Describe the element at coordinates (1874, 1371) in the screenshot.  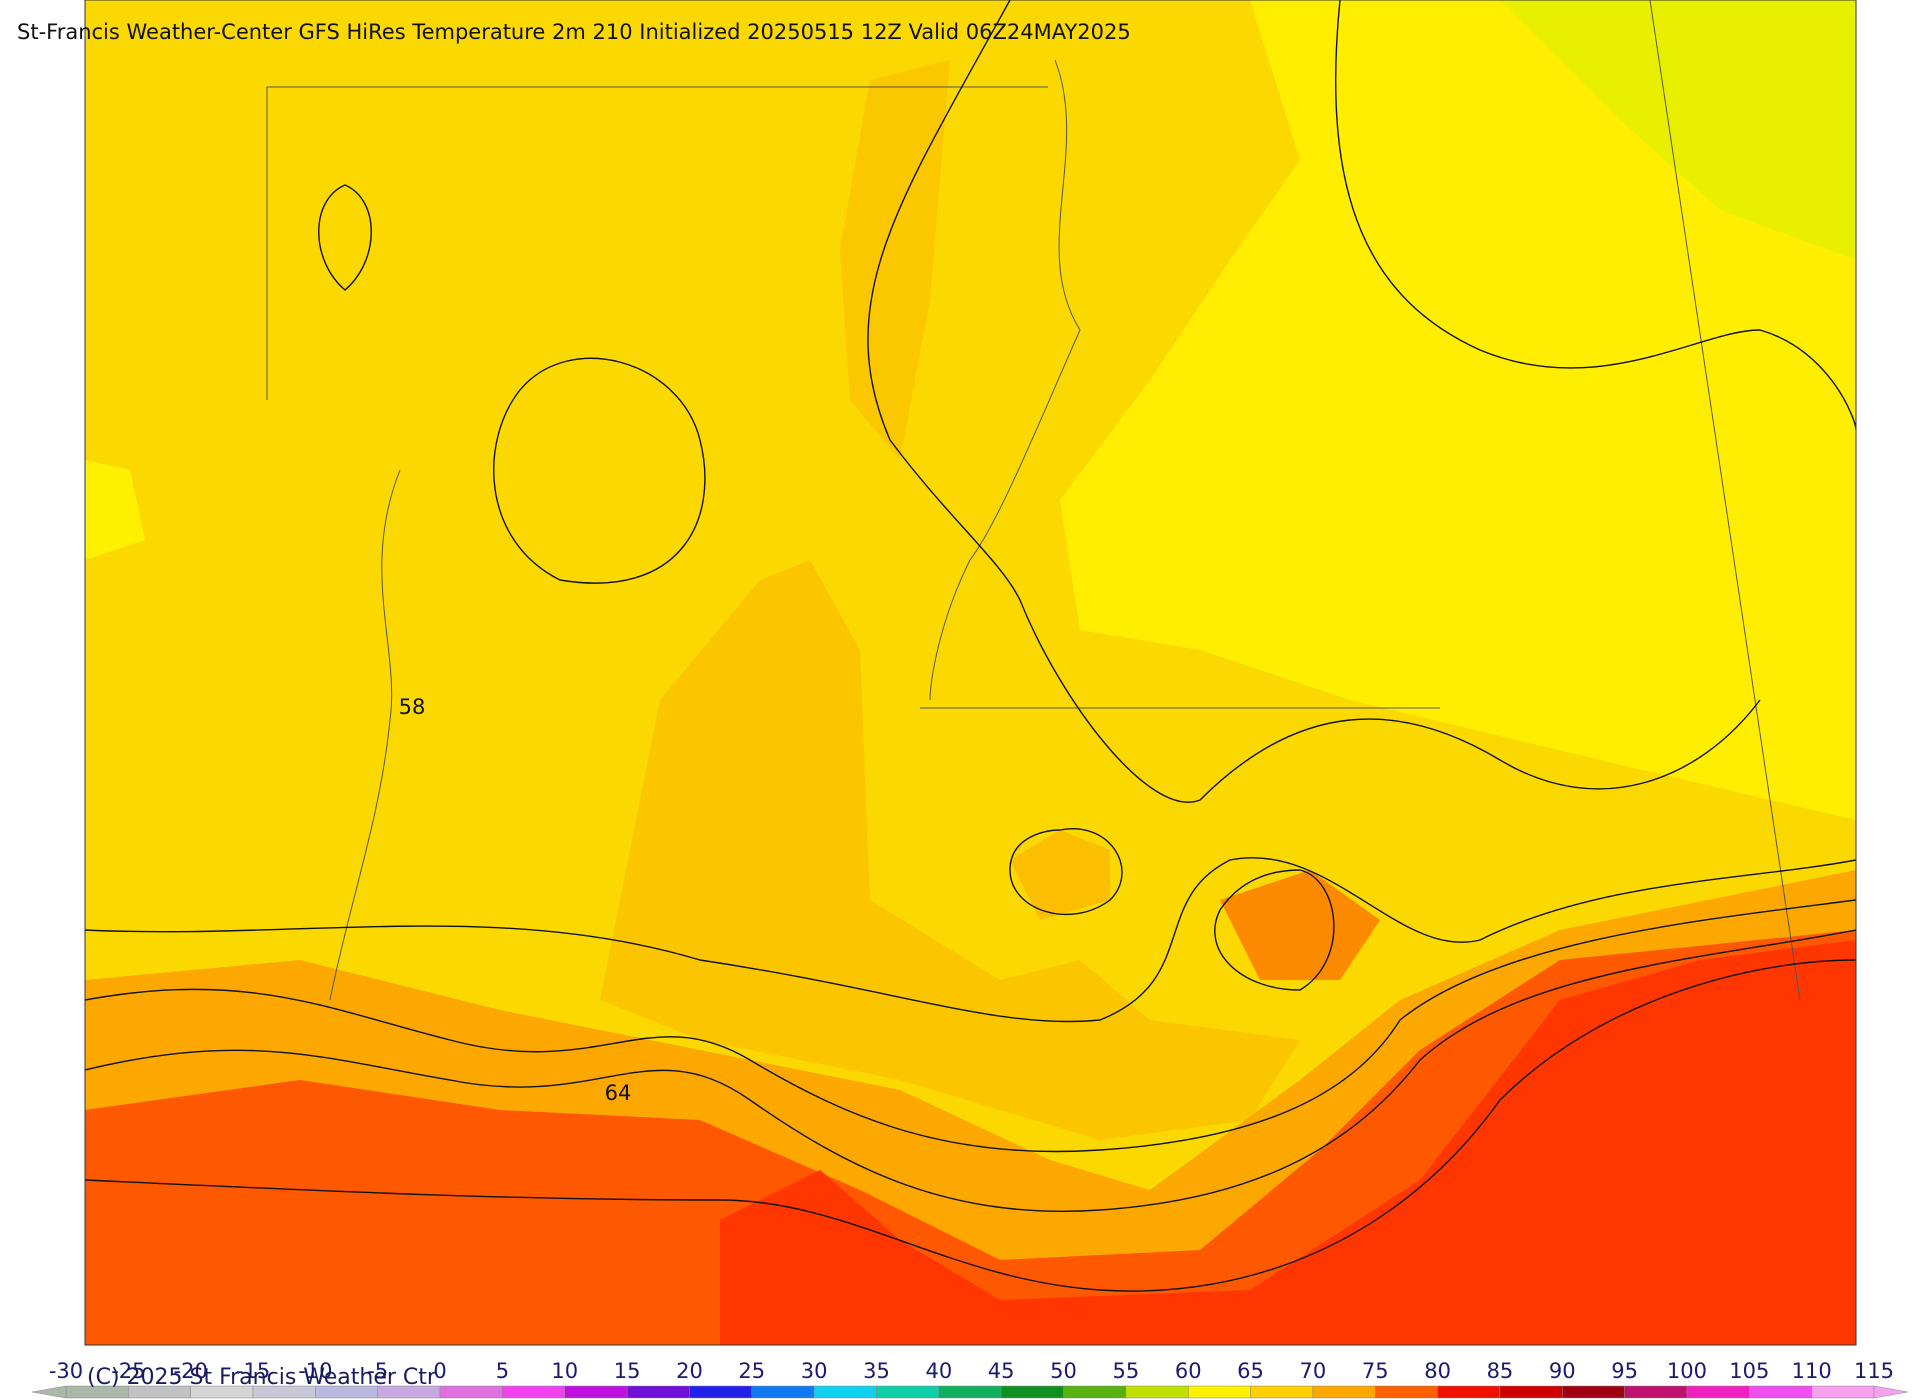
I see `colorbar-tick-label: 115` at that location.